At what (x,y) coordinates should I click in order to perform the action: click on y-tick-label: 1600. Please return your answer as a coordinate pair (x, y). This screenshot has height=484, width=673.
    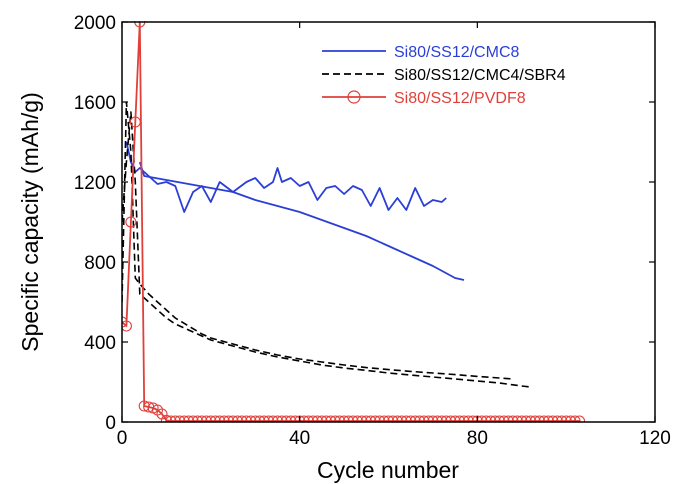
    Looking at the image, I should click on (95, 103).